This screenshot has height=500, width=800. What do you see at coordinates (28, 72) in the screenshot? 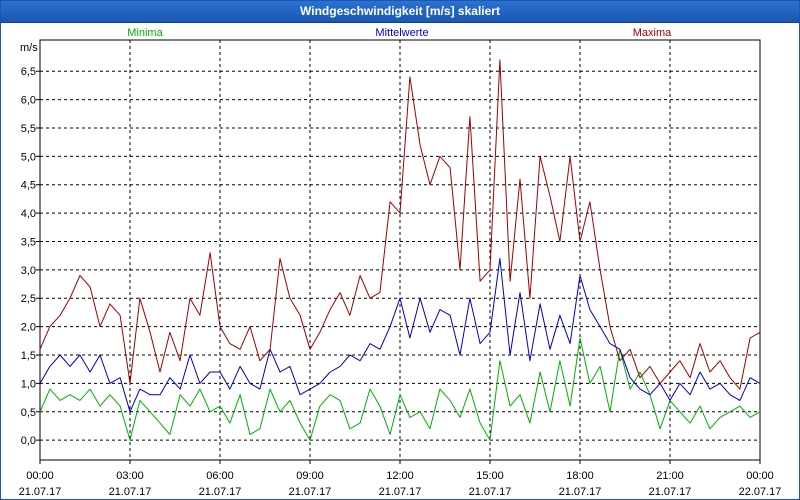
I see `y-tick-label: 6,5` at bounding box center [28, 72].